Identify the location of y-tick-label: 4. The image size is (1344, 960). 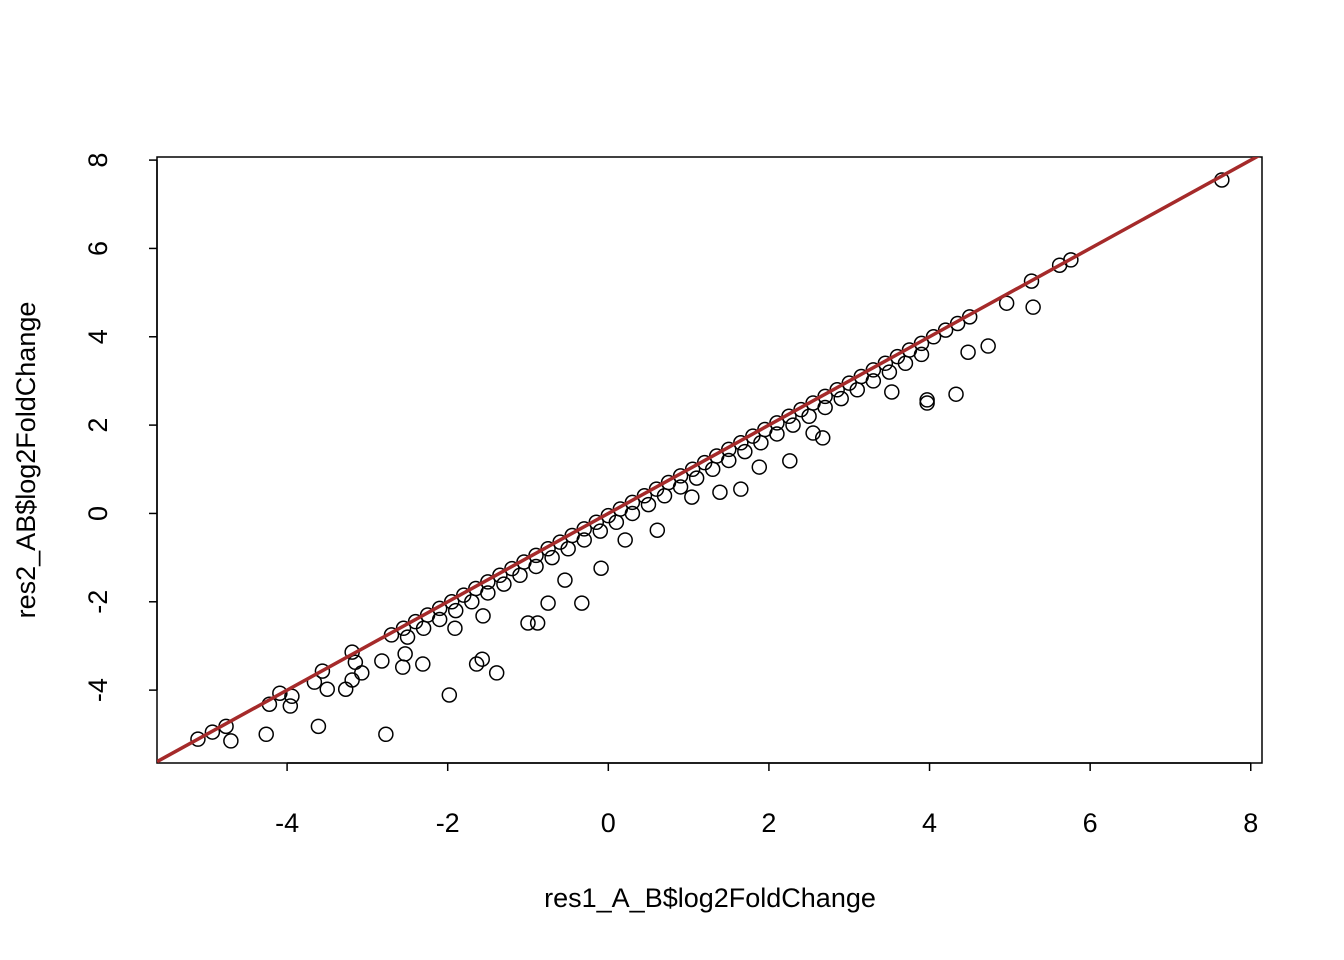
(98, 336).